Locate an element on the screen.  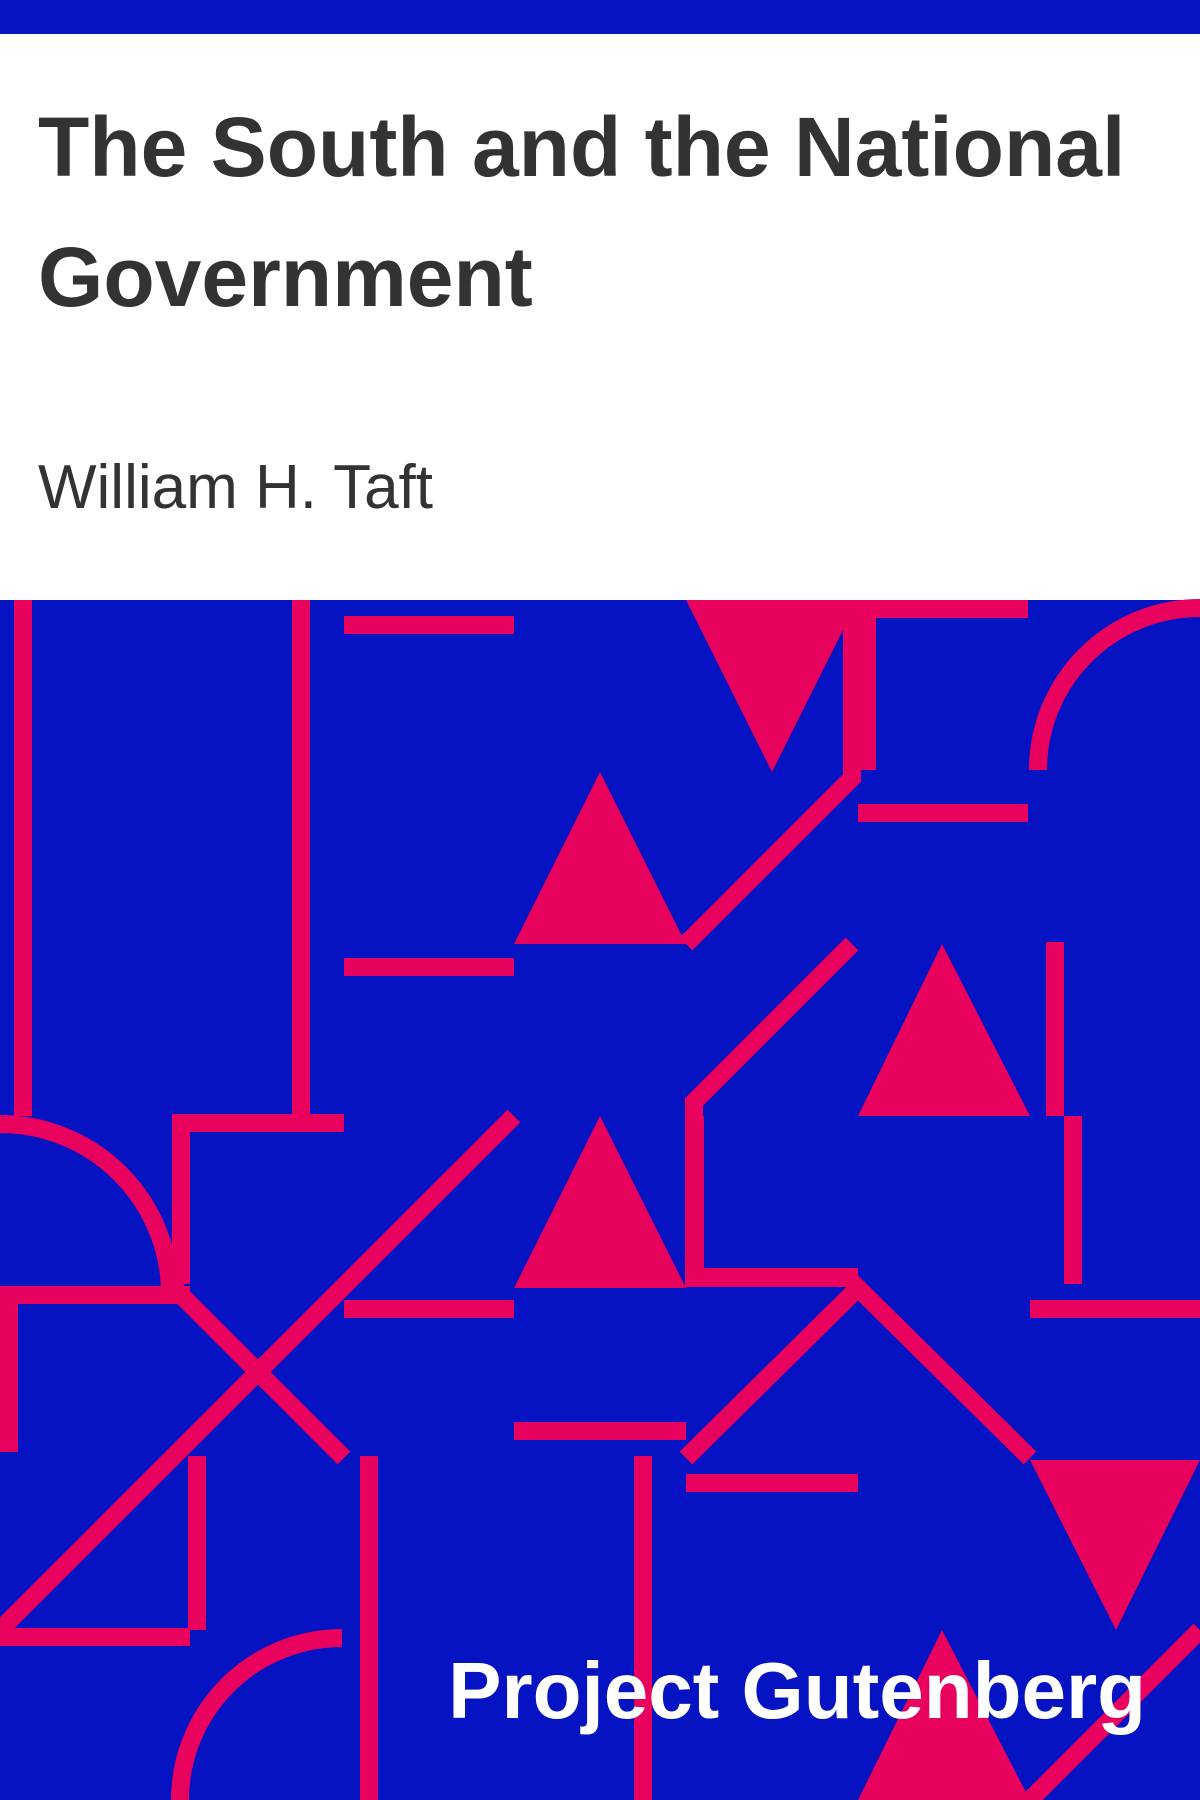
author-name: William H. Taft is located at coordinates (235, 487).